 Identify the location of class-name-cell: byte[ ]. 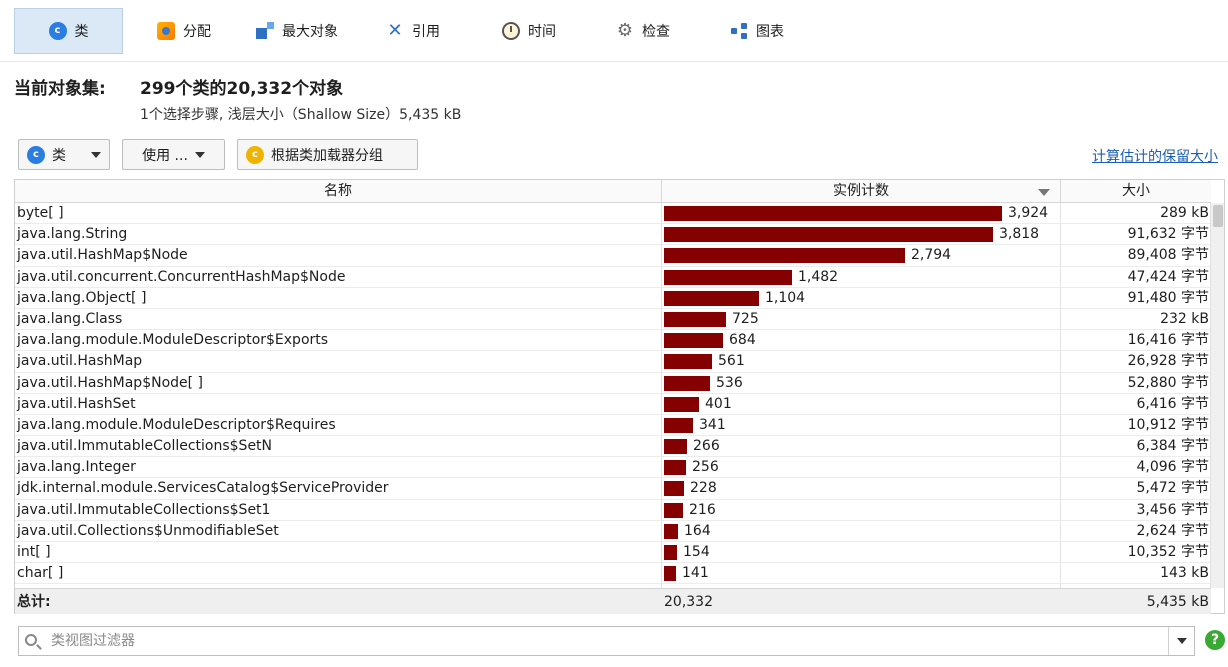
(40, 213).